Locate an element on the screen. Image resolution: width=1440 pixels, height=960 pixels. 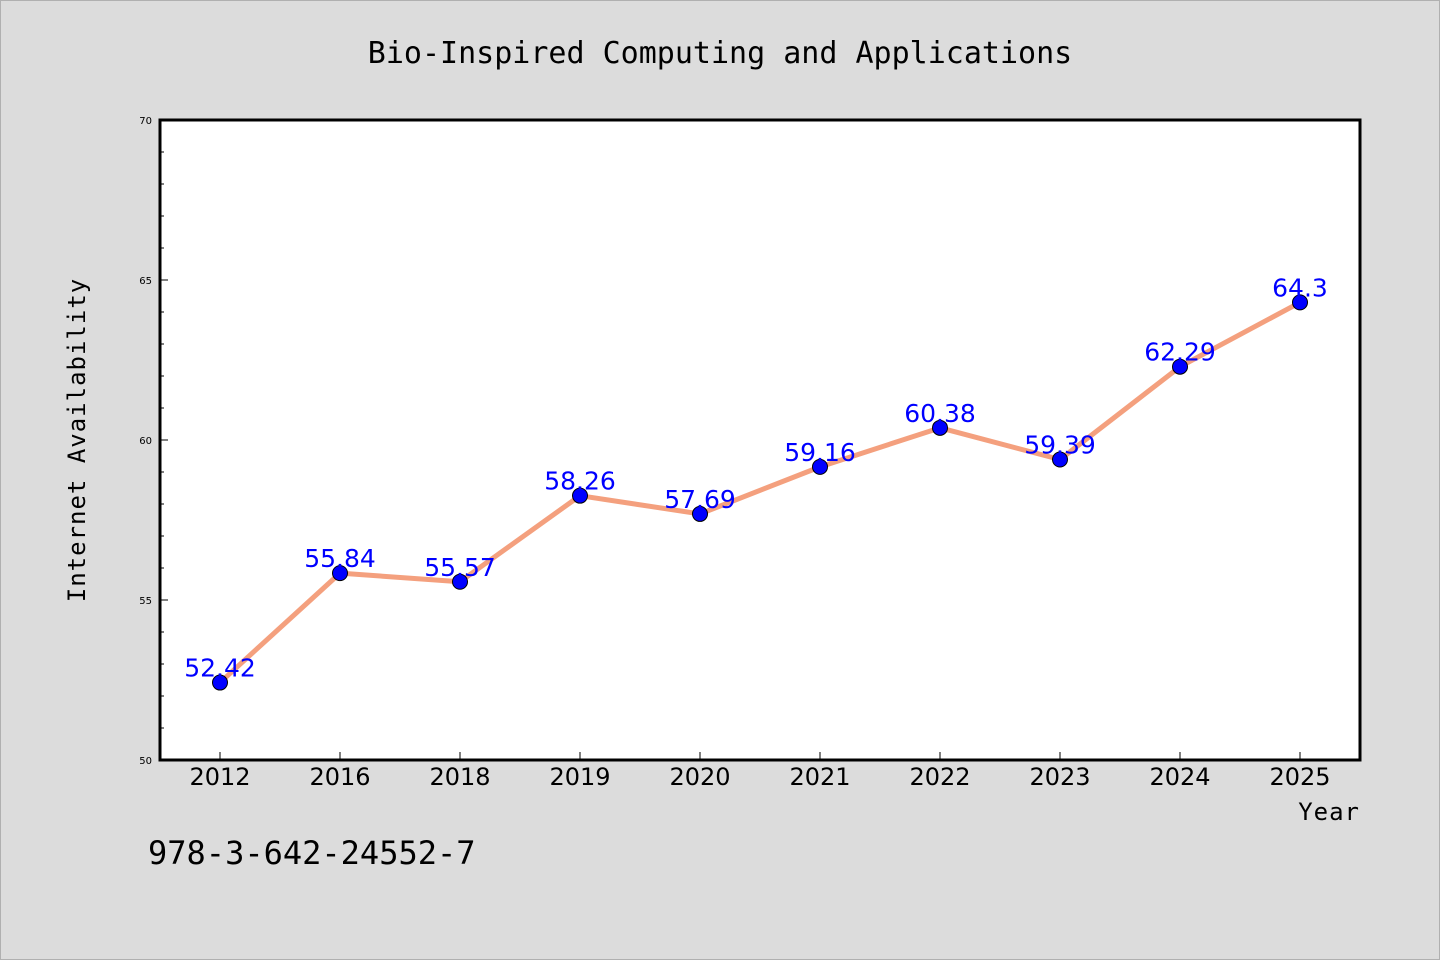
data-label: 52.42 is located at coordinates (220, 668).